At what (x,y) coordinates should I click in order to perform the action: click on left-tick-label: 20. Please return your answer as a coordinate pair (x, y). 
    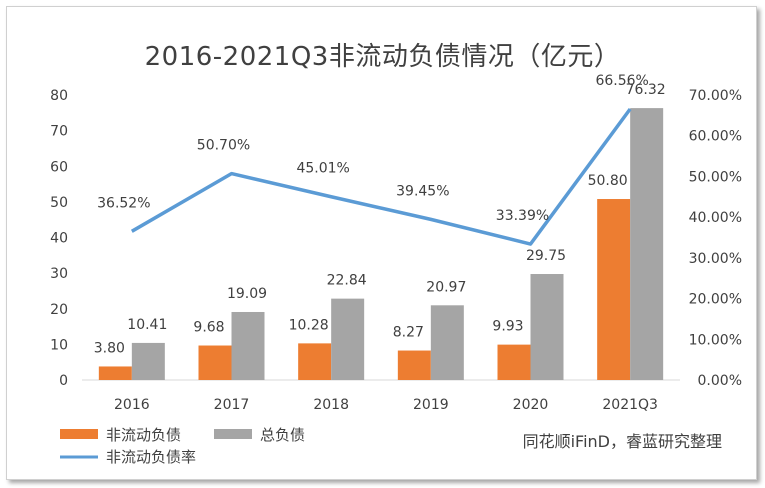
    Looking at the image, I should click on (59, 310).